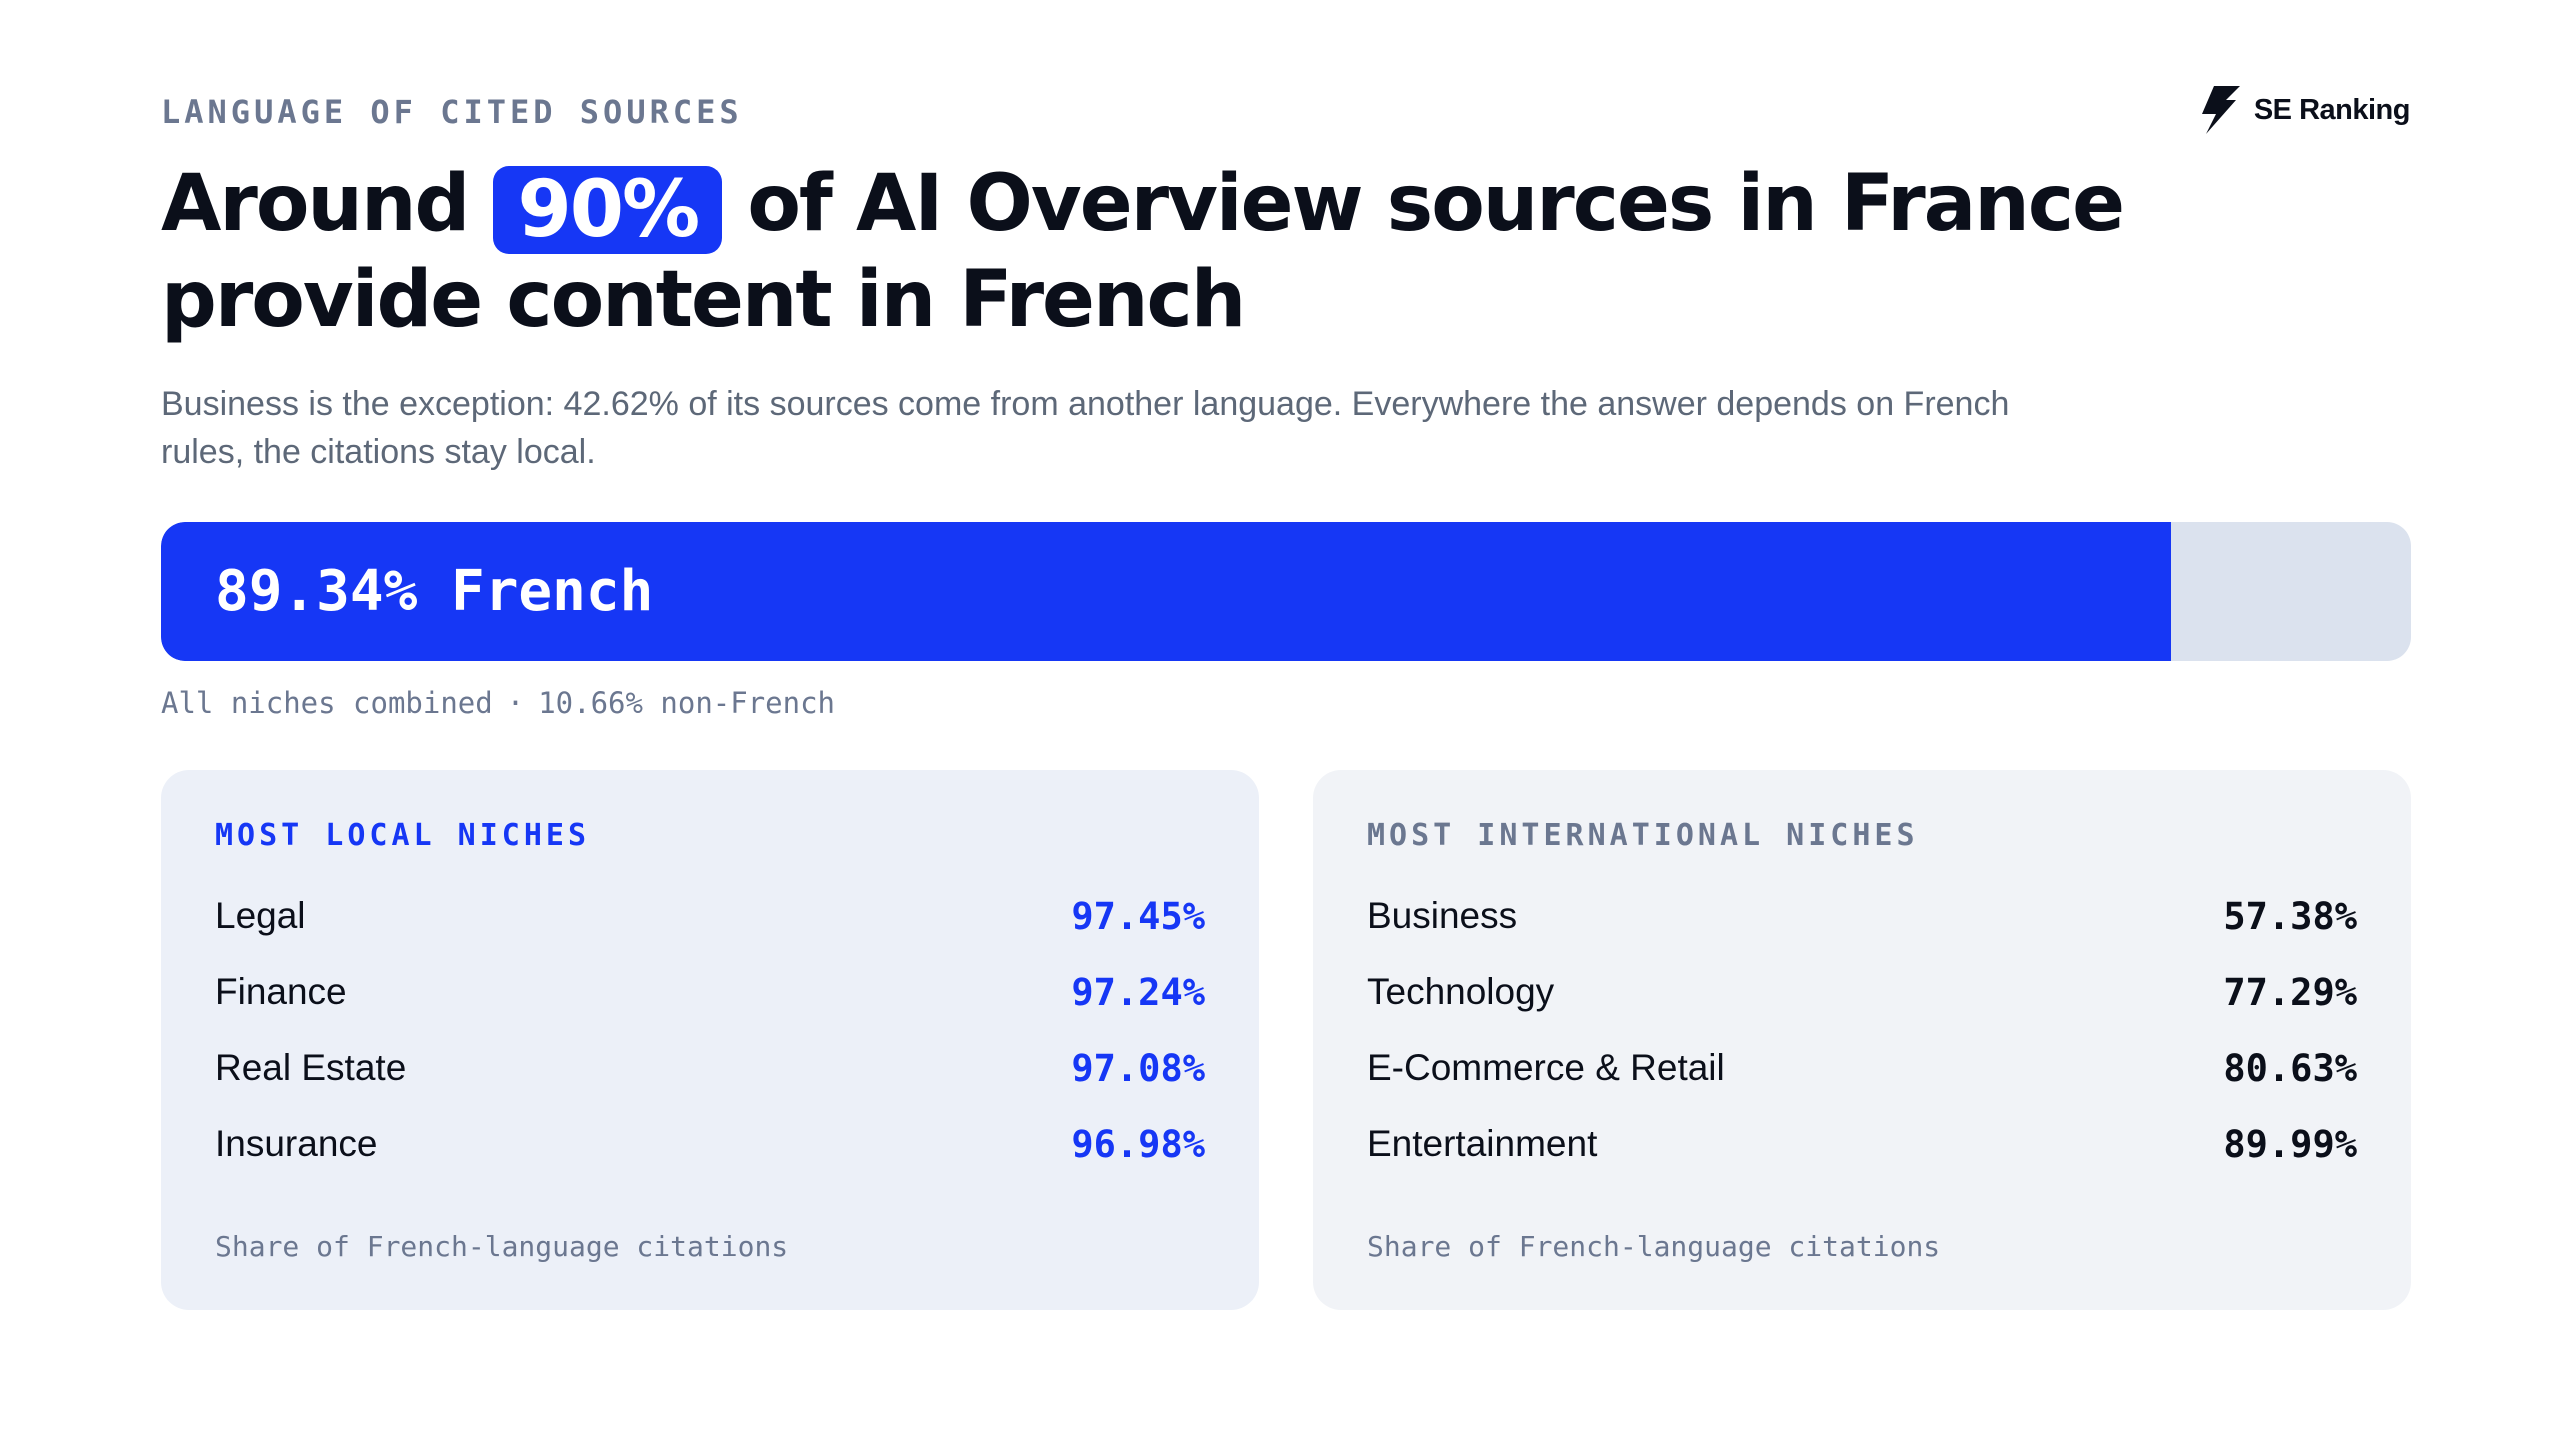  I want to click on se-ranking-bolt-logo-icon, so click(2221, 110).